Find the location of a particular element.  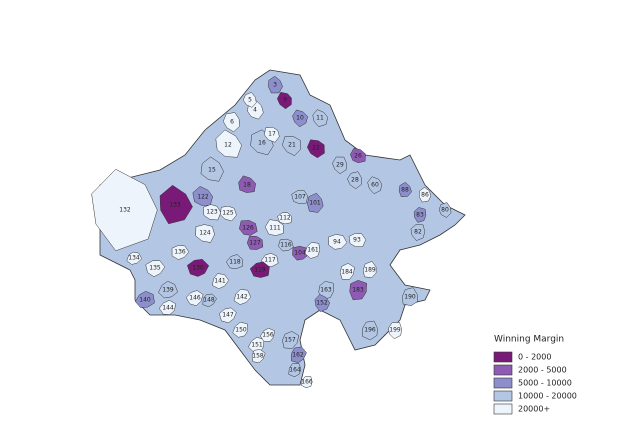

region-label: 164 is located at coordinates (295, 370).